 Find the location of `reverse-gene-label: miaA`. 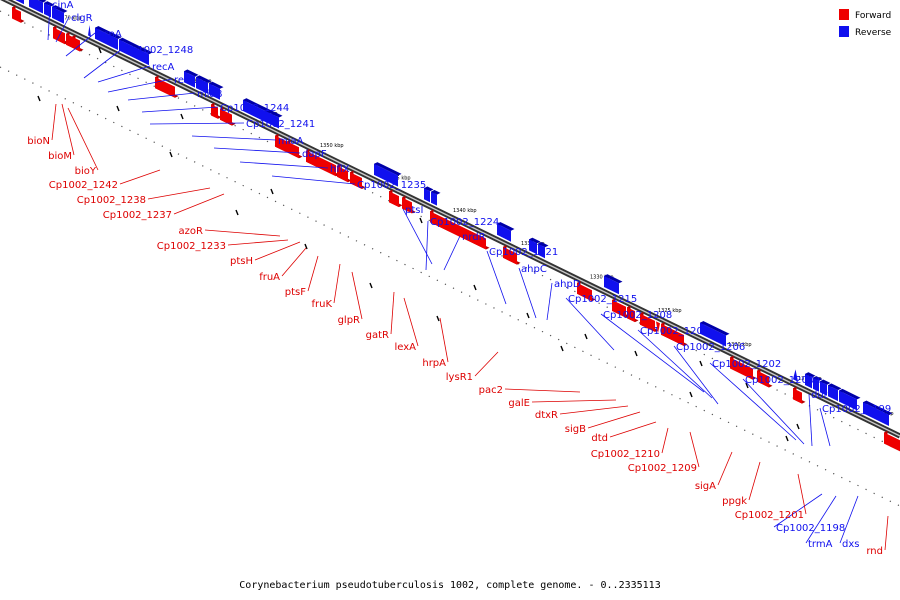

reverse-gene-label: miaA is located at coordinates (291, 141).